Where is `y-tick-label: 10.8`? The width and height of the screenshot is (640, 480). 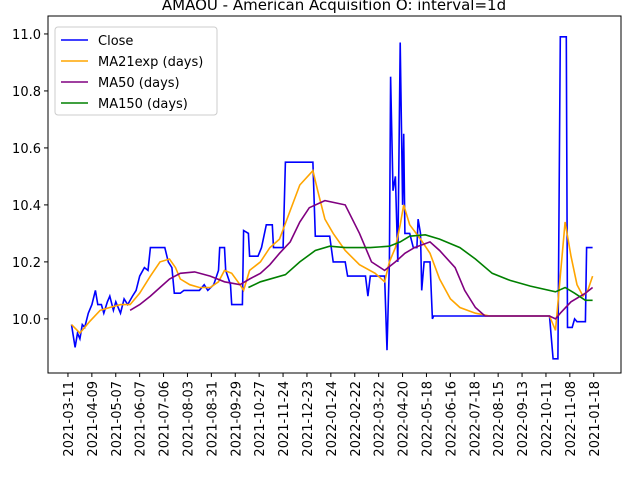 y-tick-label: 10.8 is located at coordinates (26, 92).